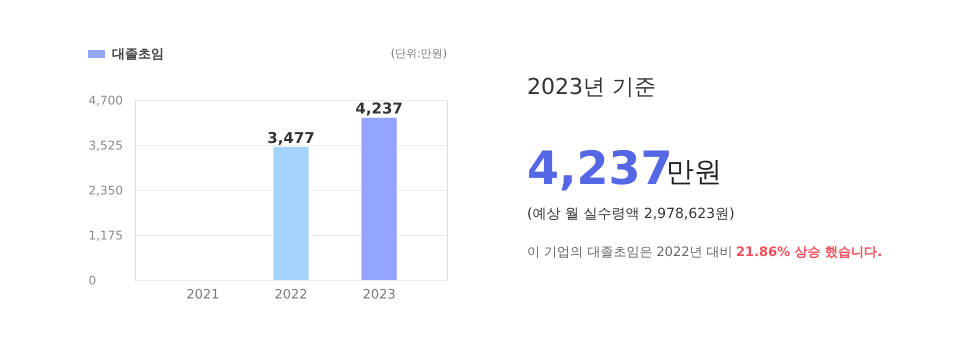 The height and width of the screenshot is (363, 955). What do you see at coordinates (291, 295) in the screenshot?
I see `x-tick-label: 2022` at bounding box center [291, 295].